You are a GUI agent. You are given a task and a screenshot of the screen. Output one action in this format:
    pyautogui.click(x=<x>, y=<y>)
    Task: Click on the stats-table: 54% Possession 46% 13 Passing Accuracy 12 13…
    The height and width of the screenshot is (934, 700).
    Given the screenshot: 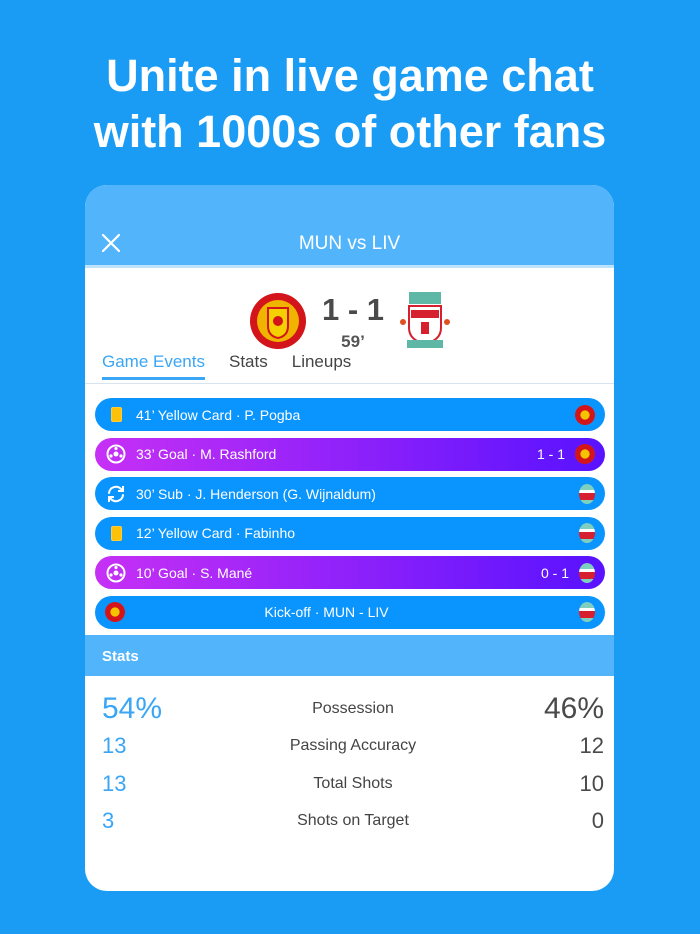 What is the action you would take?
    pyautogui.click(x=349, y=758)
    